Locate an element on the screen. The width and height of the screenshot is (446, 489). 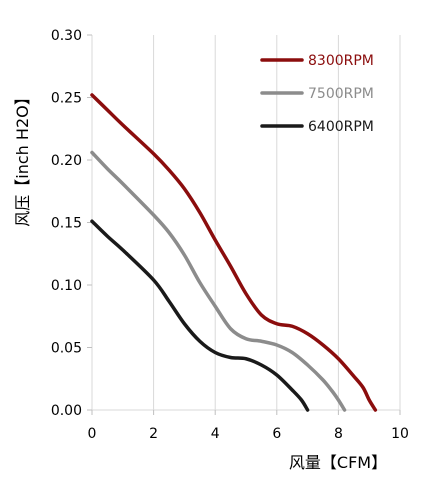
x-tick-label: 8 is located at coordinates (338, 434).